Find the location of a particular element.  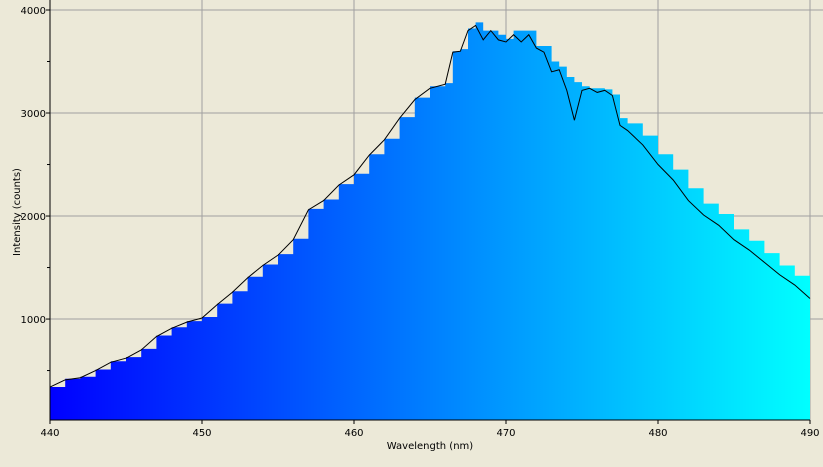

y-tick-label: 1000 is located at coordinates (33, 320).